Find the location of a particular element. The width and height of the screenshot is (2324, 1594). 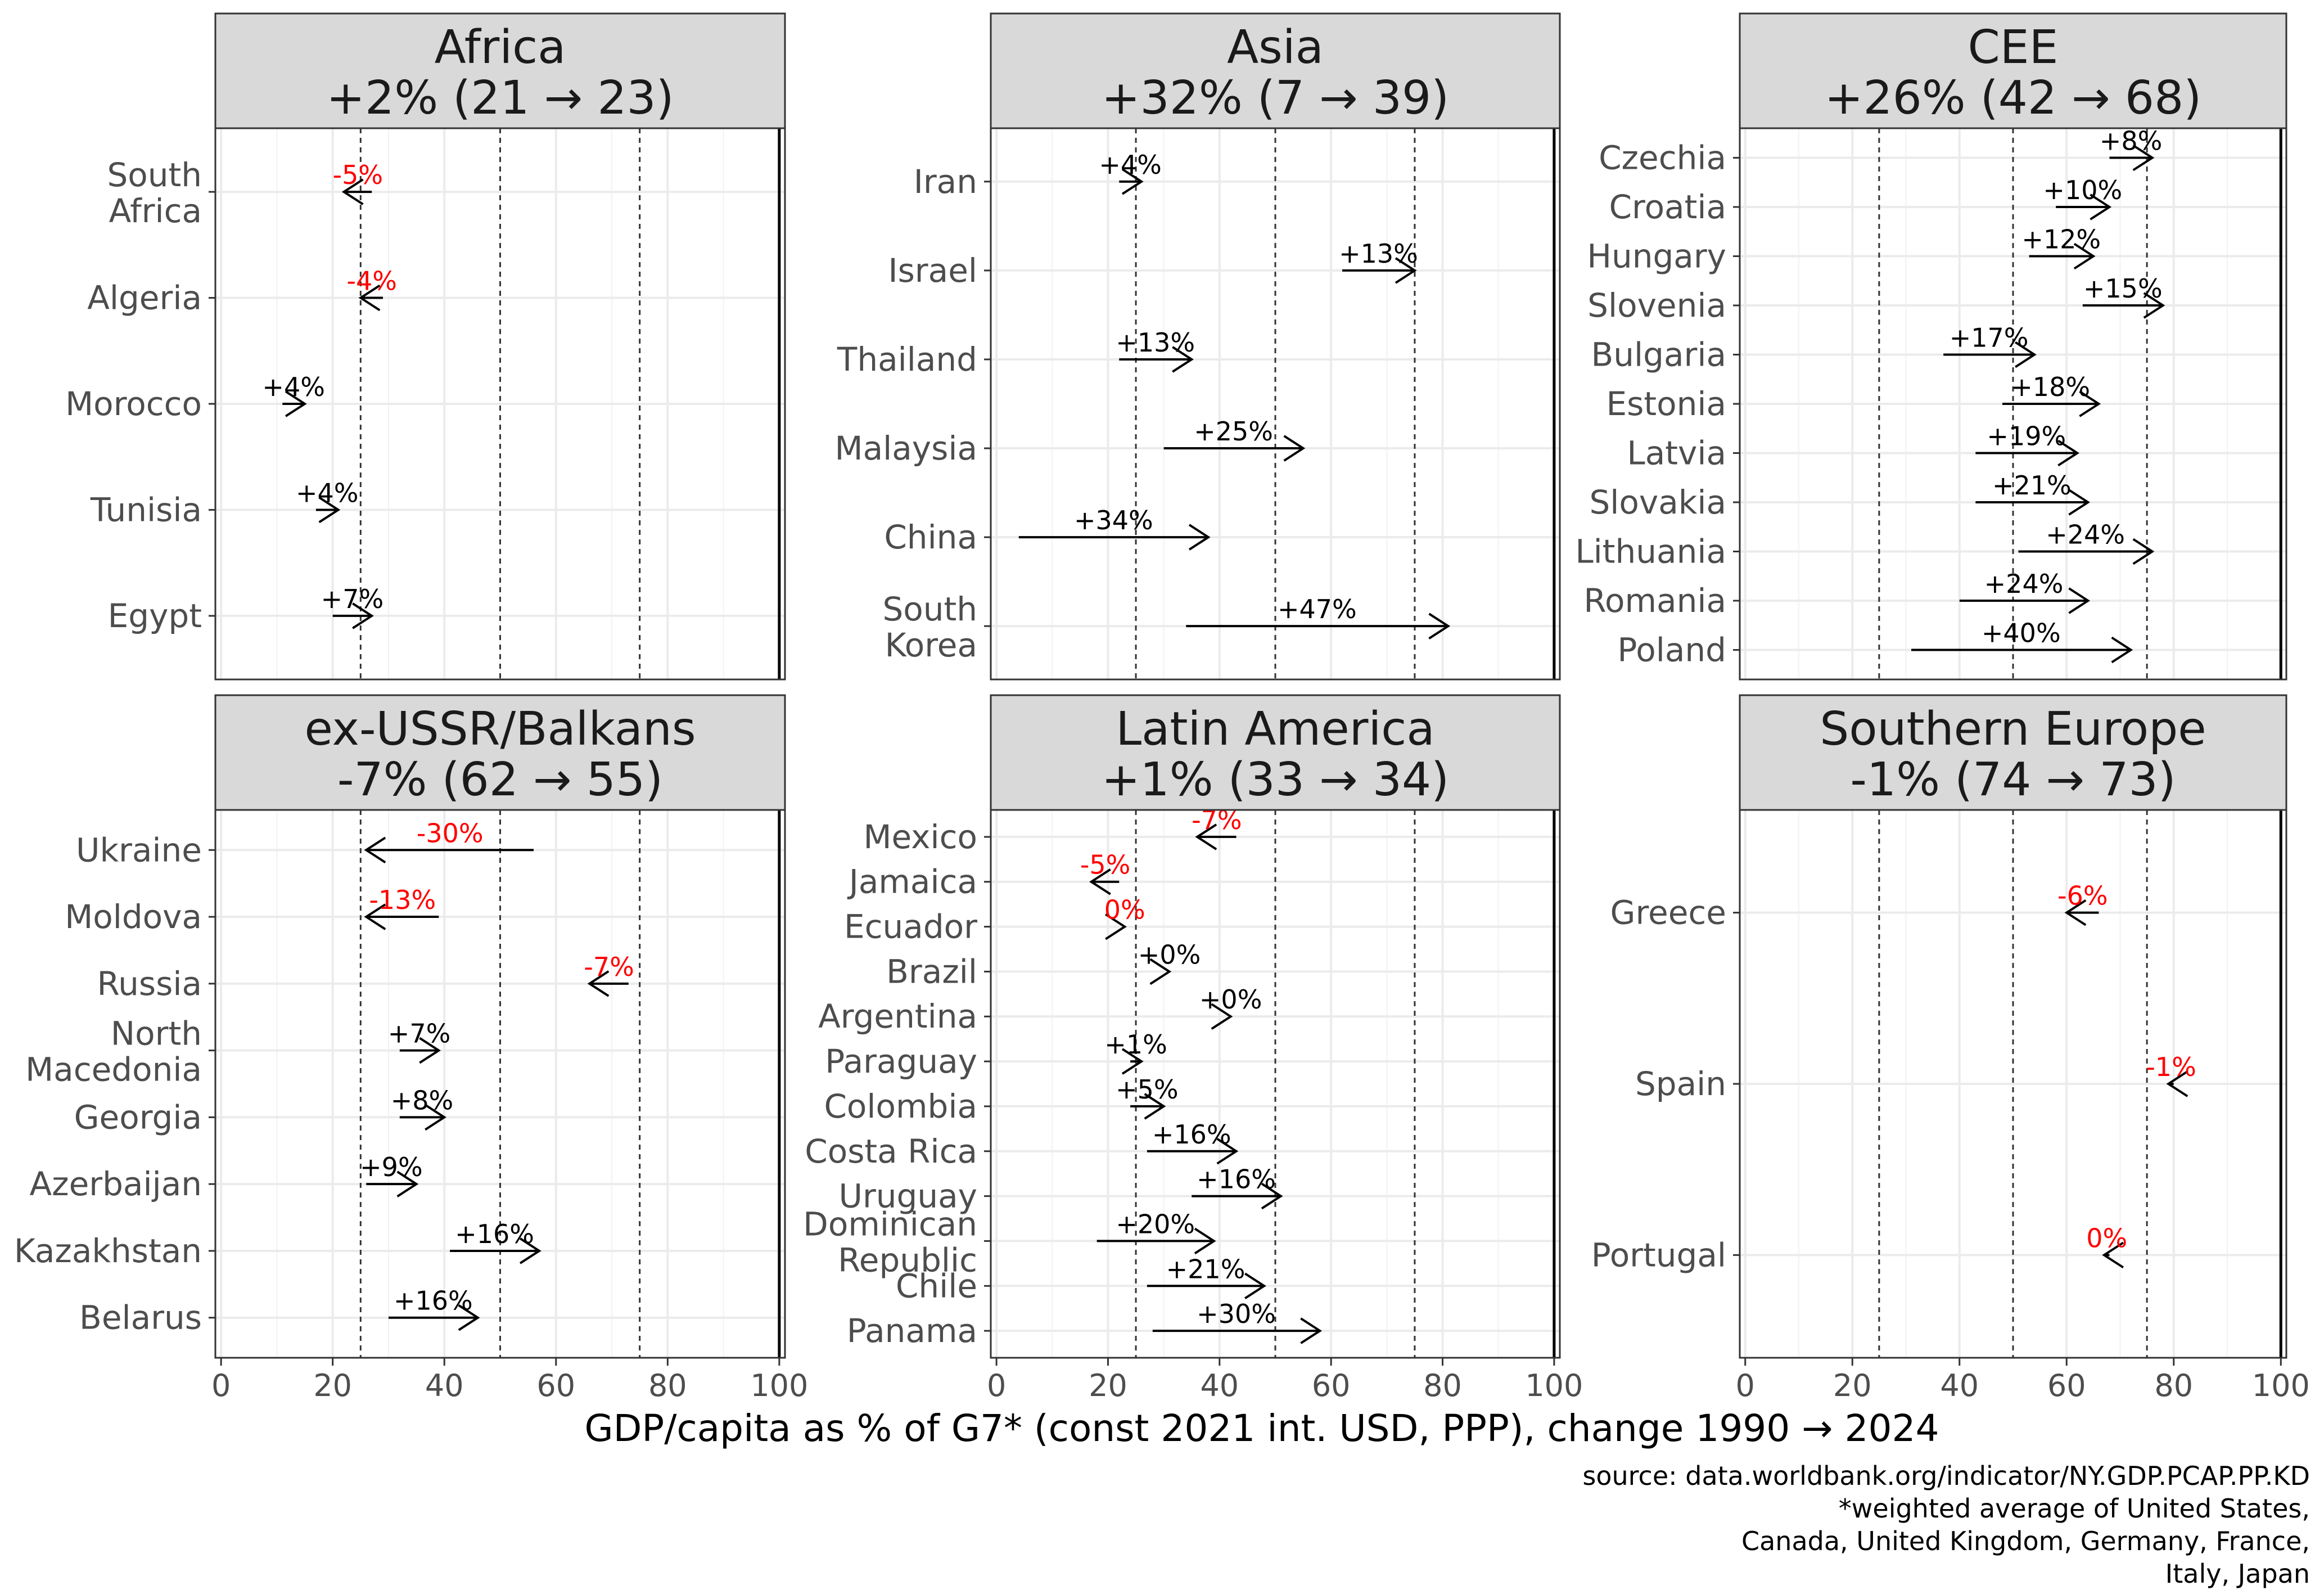

category-label: Morocco is located at coordinates (133, 404).